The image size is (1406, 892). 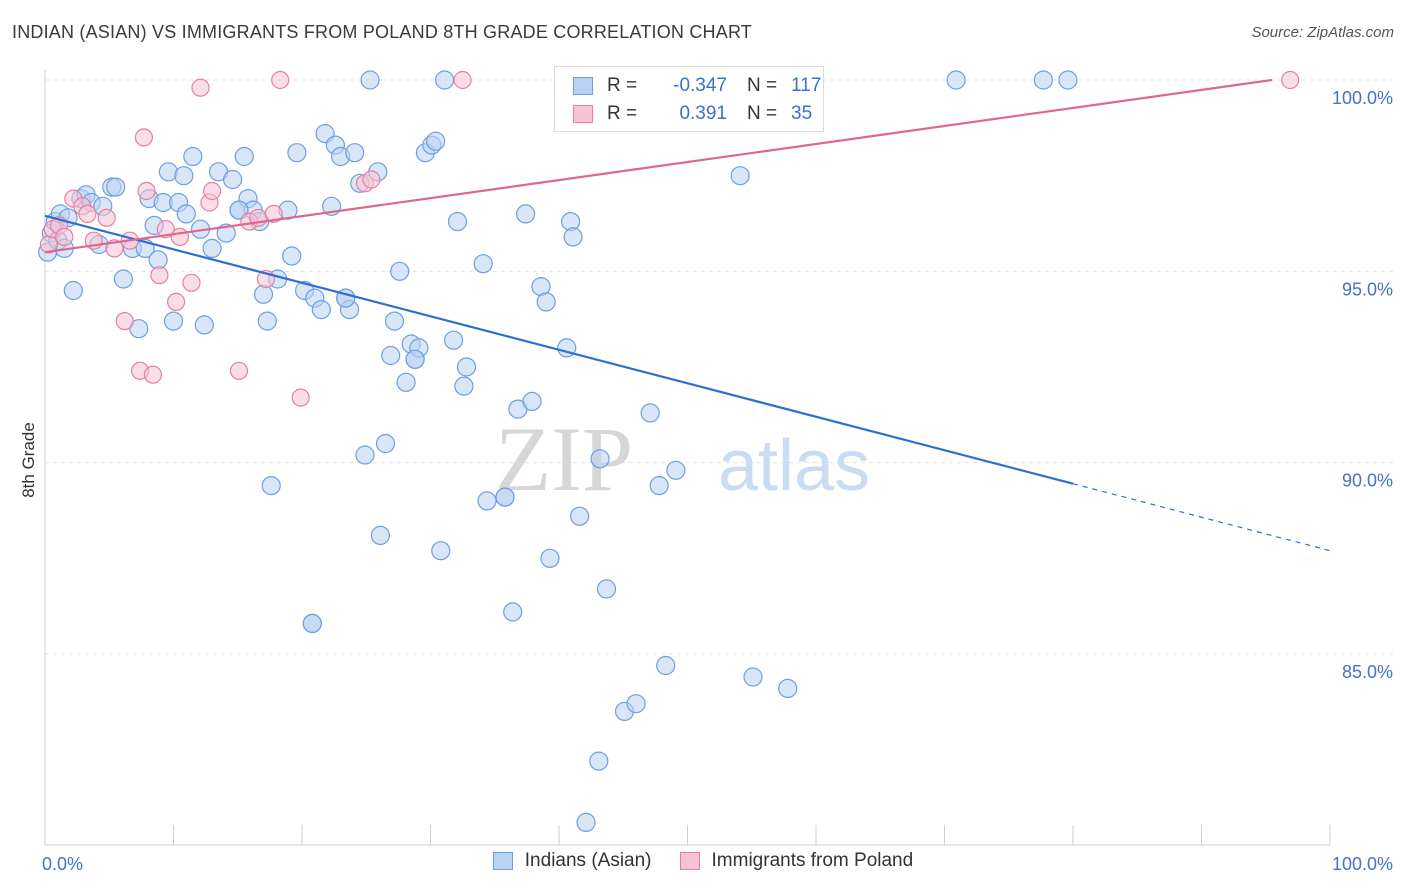 I want to click on legend-n-value: 117, so click(x=806, y=85).